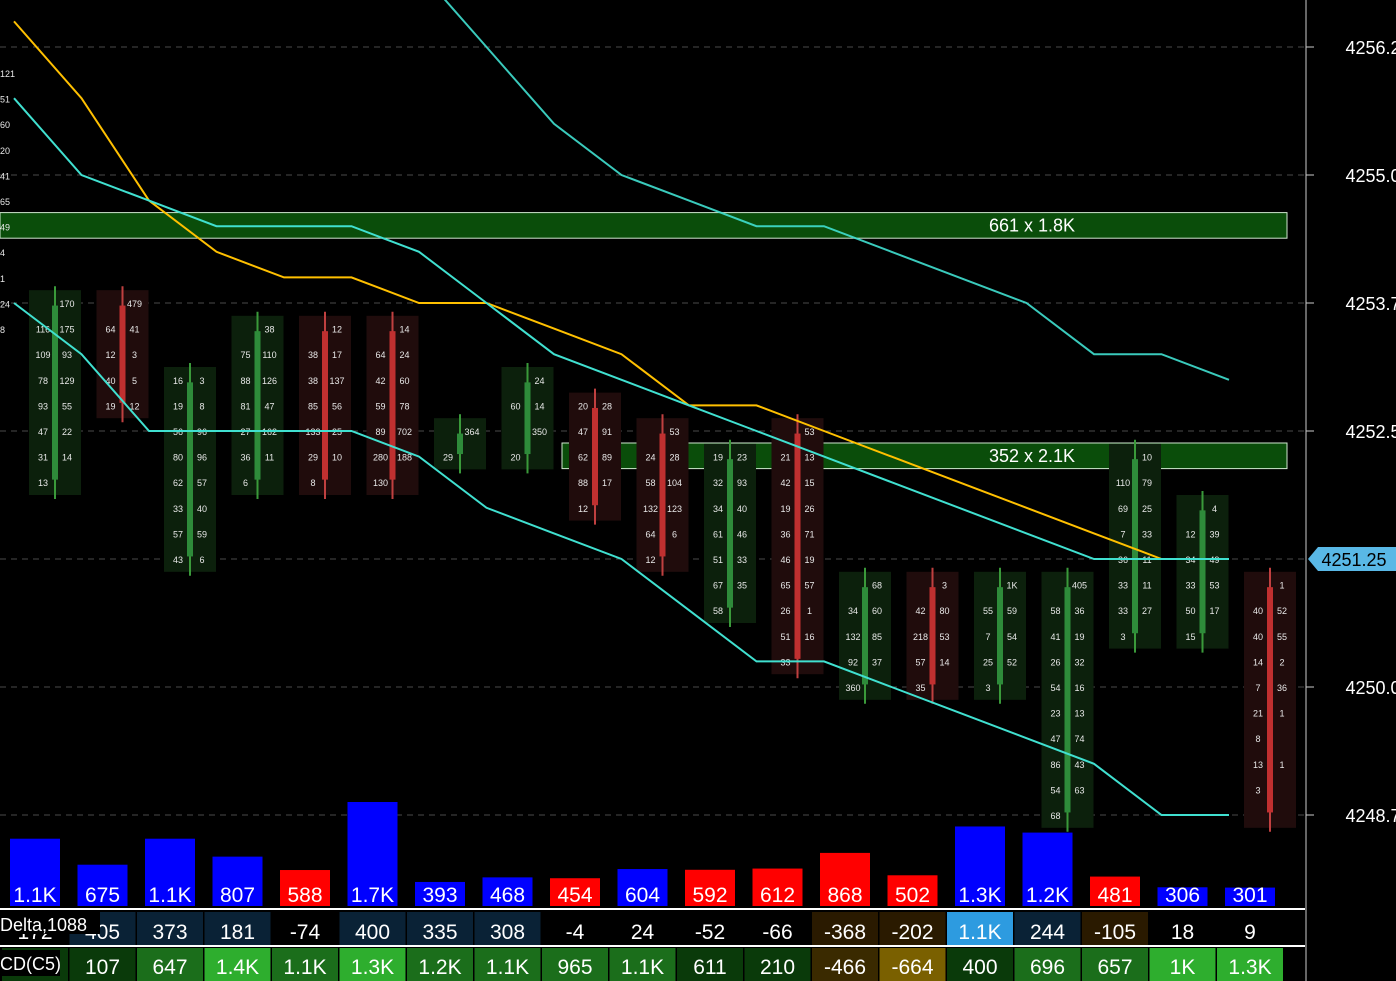 This screenshot has width=1396, height=981. Describe the element at coordinates (574, 967) in the screenshot. I see `cd-value: 965` at that location.